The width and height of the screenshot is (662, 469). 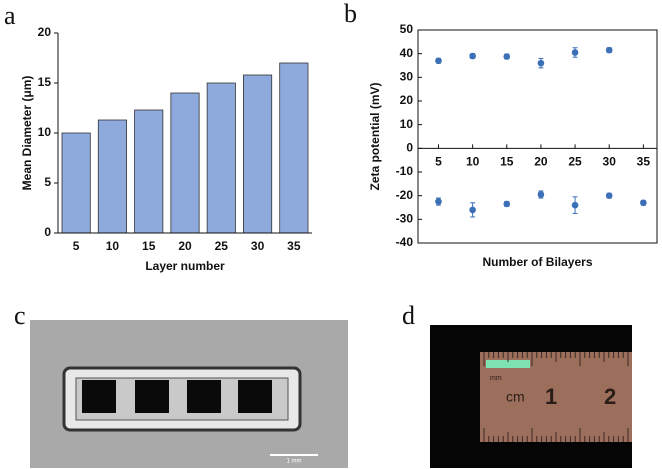 I want to click on y-axis-title: Zeta potential (mV), so click(x=375, y=136).